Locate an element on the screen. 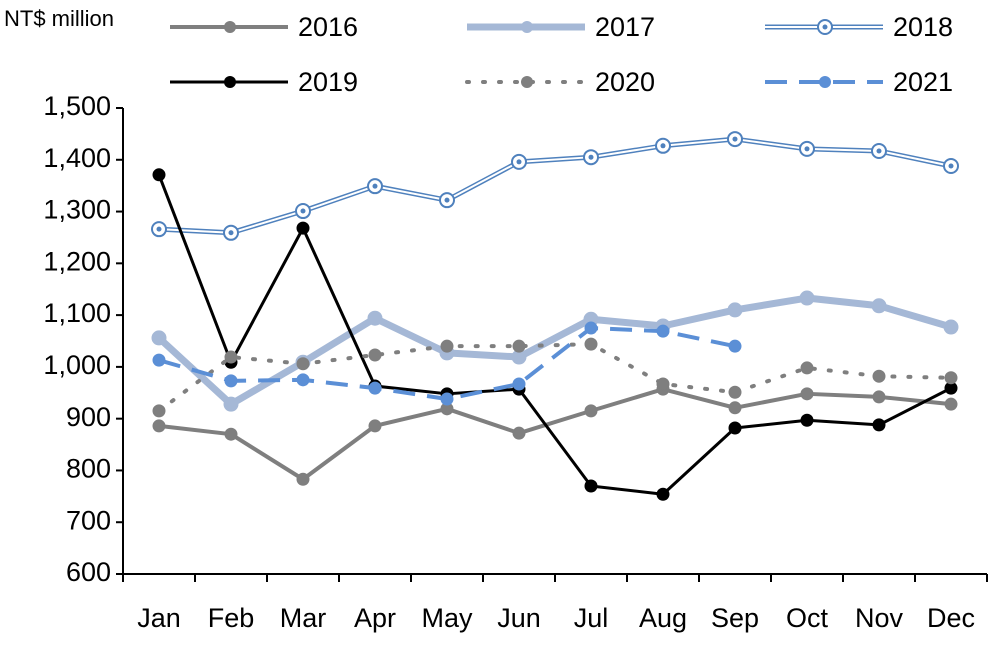 The height and width of the screenshot is (647, 1003). y-tick-label: 1,200 is located at coordinates (77, 261).